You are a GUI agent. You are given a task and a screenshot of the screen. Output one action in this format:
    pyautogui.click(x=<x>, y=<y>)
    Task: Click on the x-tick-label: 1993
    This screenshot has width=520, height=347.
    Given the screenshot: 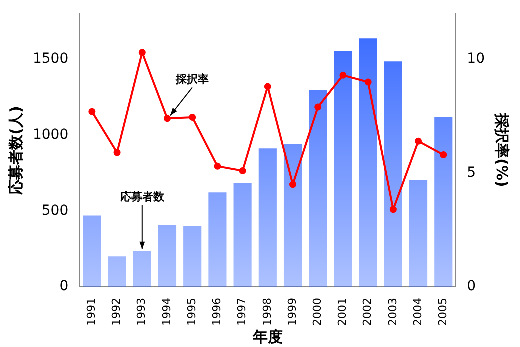 What is the action you would take?
    pyautogui.click(x=141, y=312)
    